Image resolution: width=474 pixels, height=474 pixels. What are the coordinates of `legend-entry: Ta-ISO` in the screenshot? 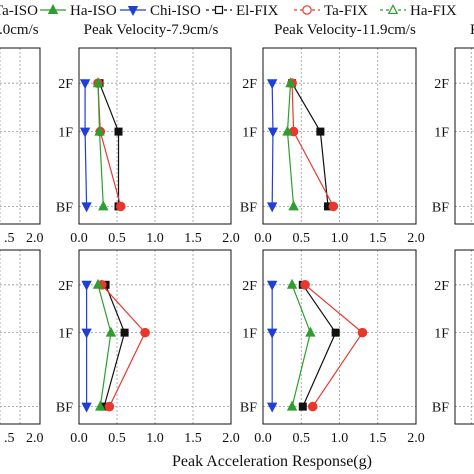 It's located at (19, 11).